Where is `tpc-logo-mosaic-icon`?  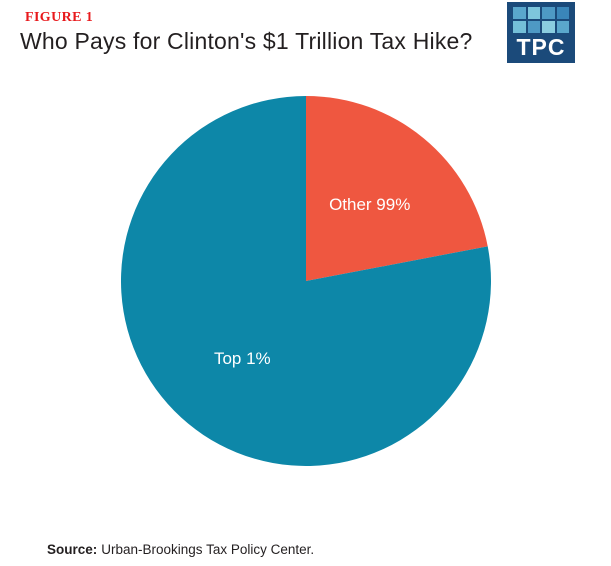
tpc-logo-mosaic-icon is located at coordinates (541, 20).